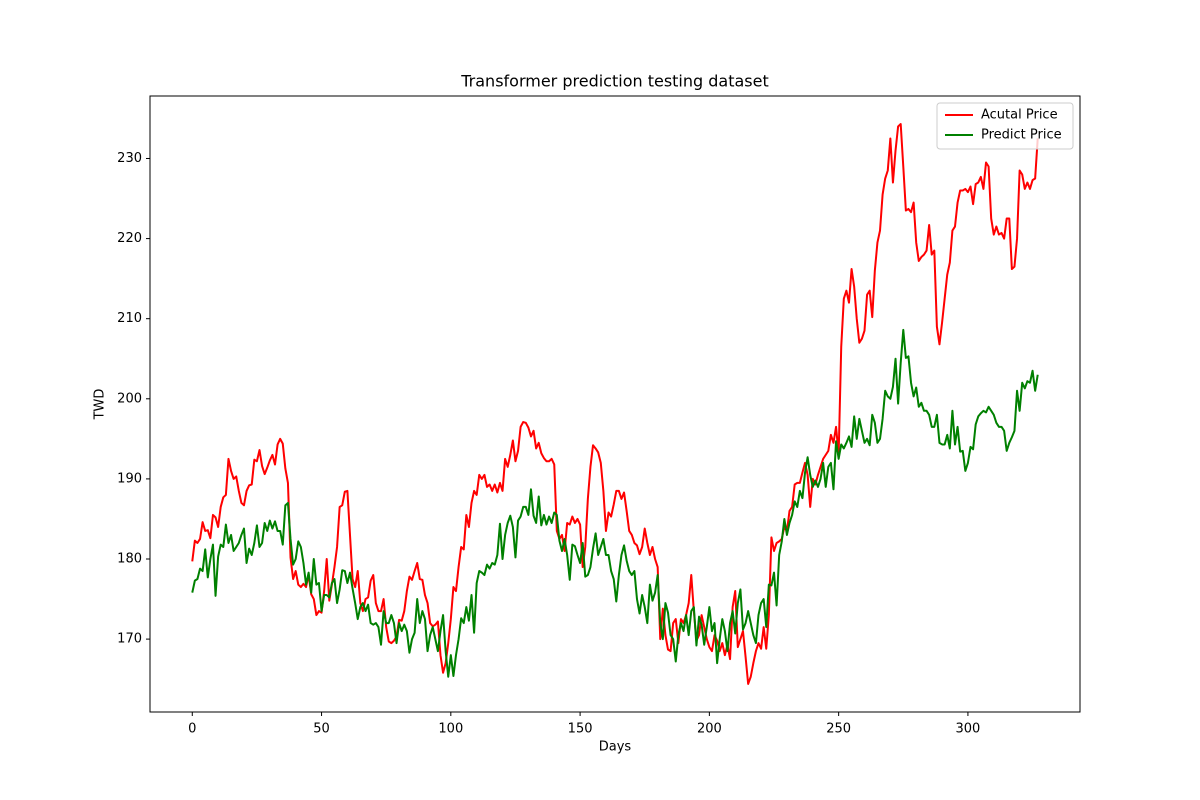 Image resolution: width=1200 pixels, height=800 pixels. Describe the element at coordinates (129, 478) in the screenshot. I see `y-tick-label: 190` at that location.